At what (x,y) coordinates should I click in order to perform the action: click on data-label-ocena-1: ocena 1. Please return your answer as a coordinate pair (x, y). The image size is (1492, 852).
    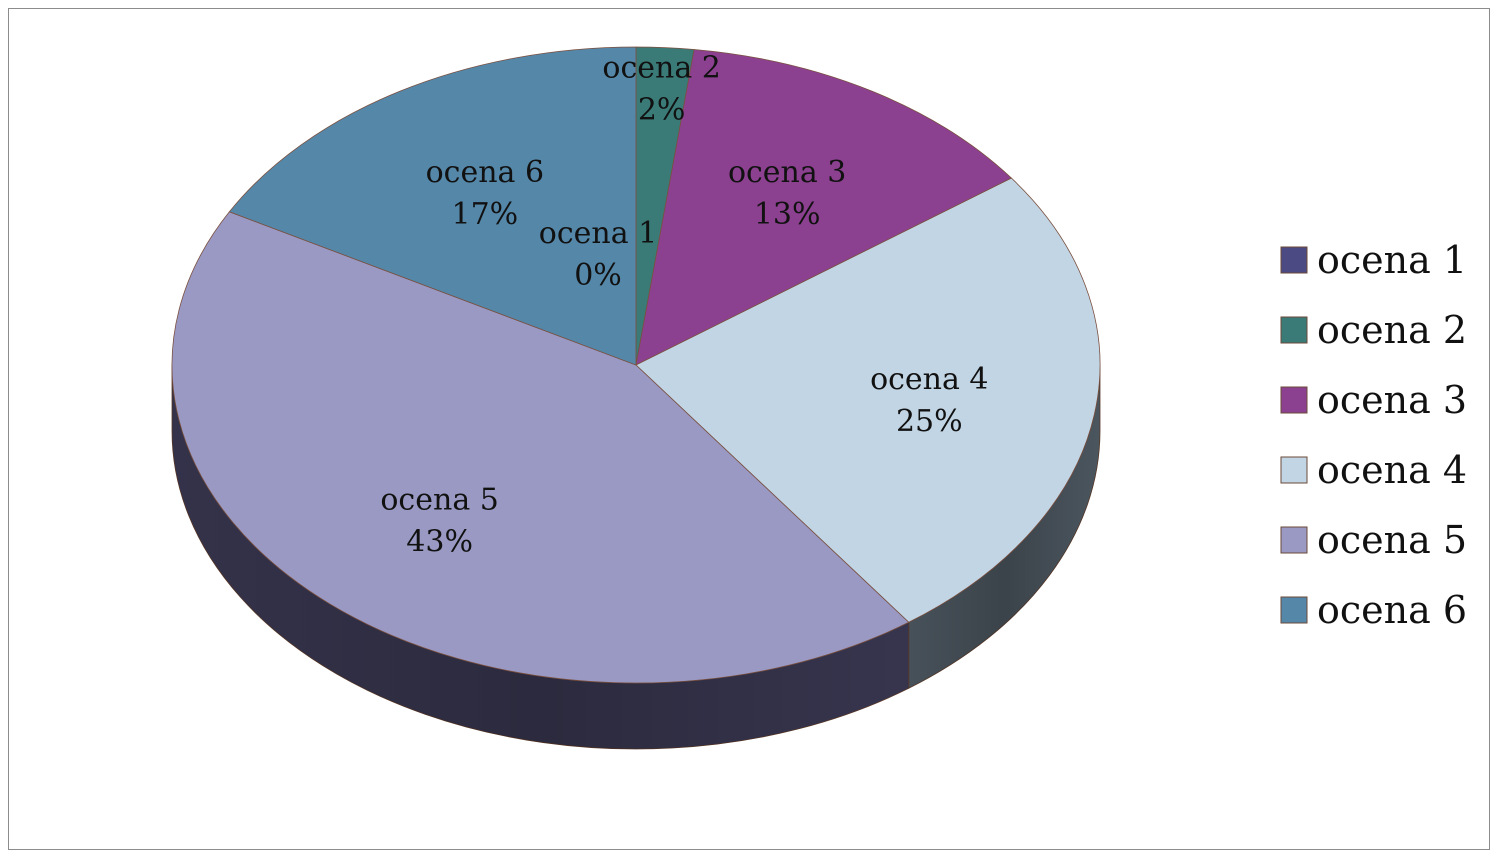
    Looking at the image, I should click on (598, 233).